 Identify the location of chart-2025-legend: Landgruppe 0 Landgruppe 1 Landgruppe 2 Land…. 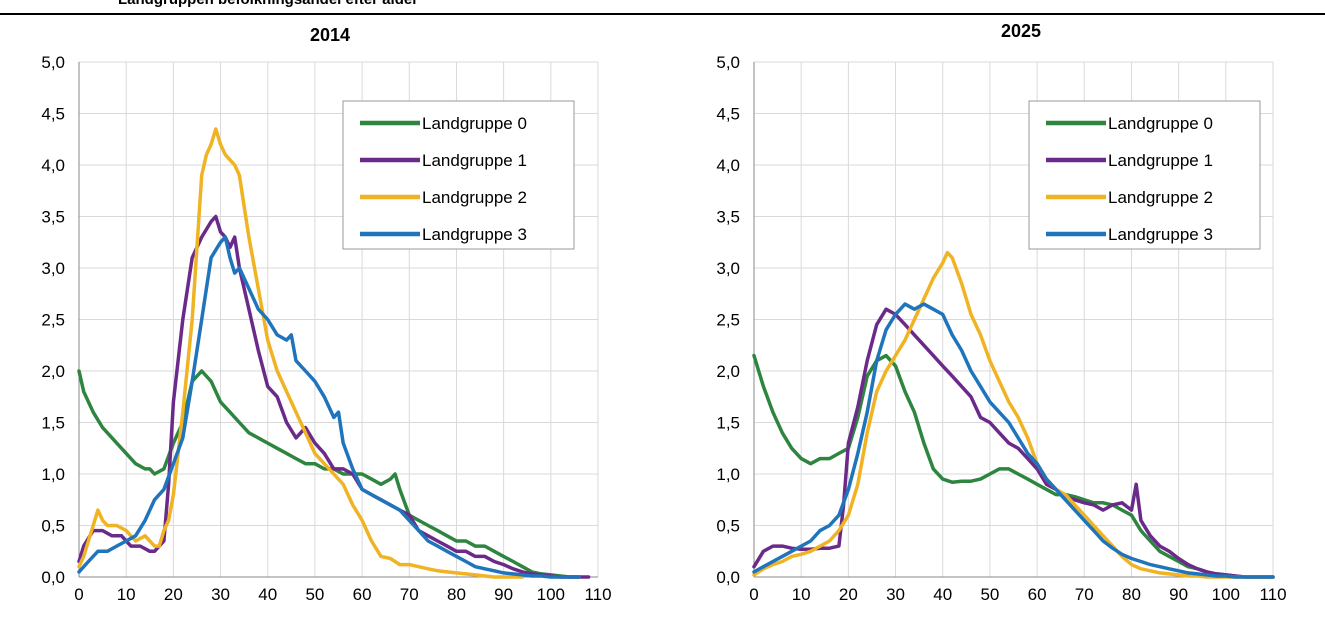
(1144, 175).